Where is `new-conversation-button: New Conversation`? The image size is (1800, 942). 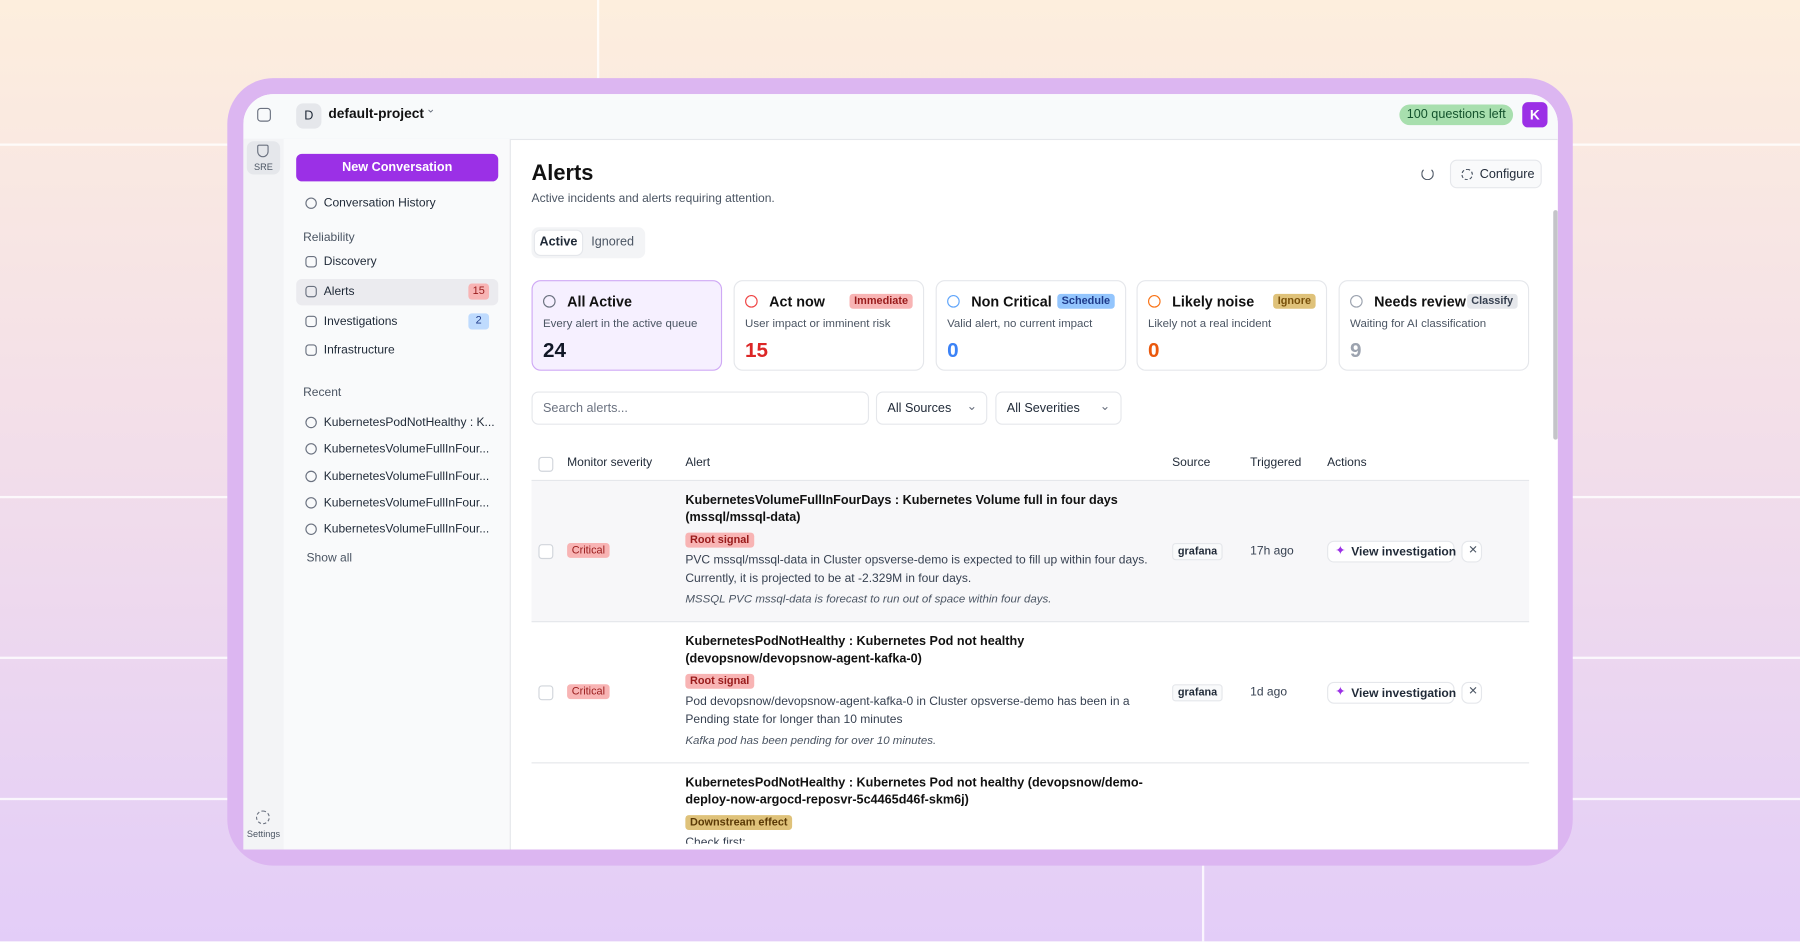
new-conversation-button: New Conversation is located at coordinates (397, 167).